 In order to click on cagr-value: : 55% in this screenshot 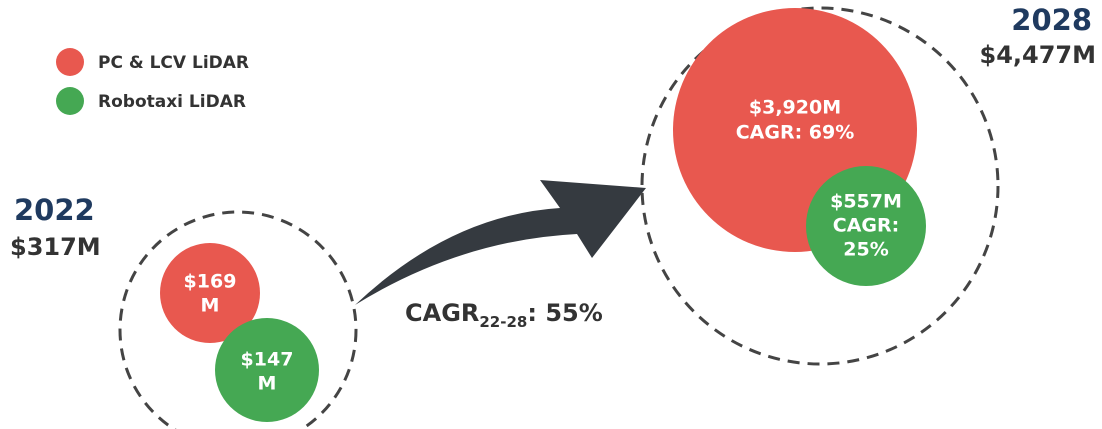, I will do `click(564, 313)`.